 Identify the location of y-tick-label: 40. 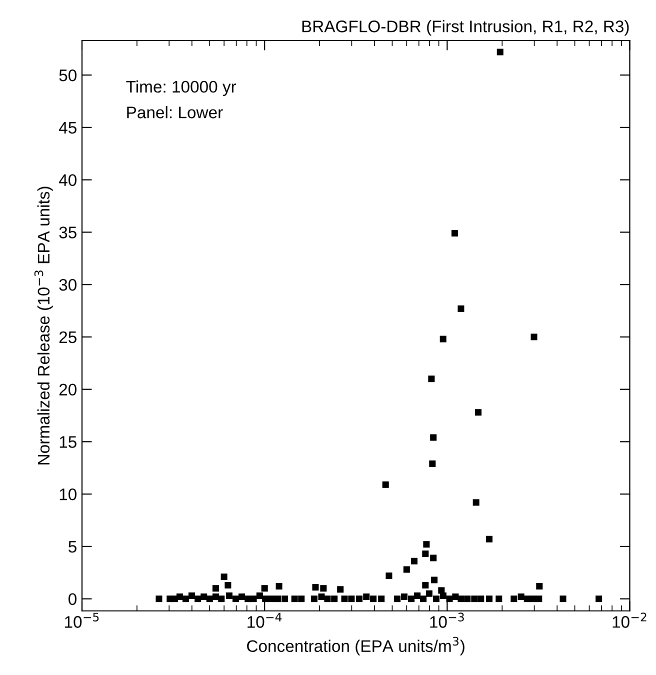
(67, 180).